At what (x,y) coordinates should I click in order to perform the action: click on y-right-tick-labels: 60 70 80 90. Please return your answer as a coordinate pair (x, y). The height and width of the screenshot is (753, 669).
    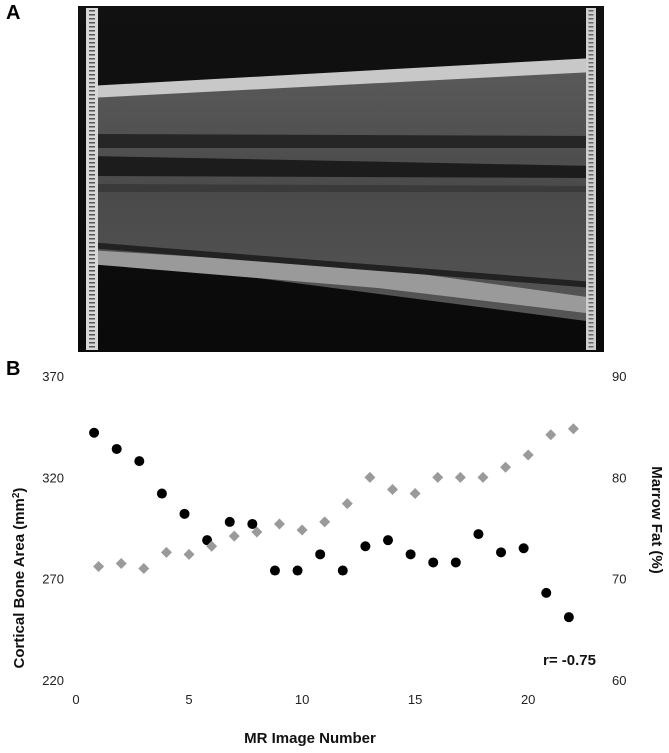
    Looking at the image, I should click on (619, 528).